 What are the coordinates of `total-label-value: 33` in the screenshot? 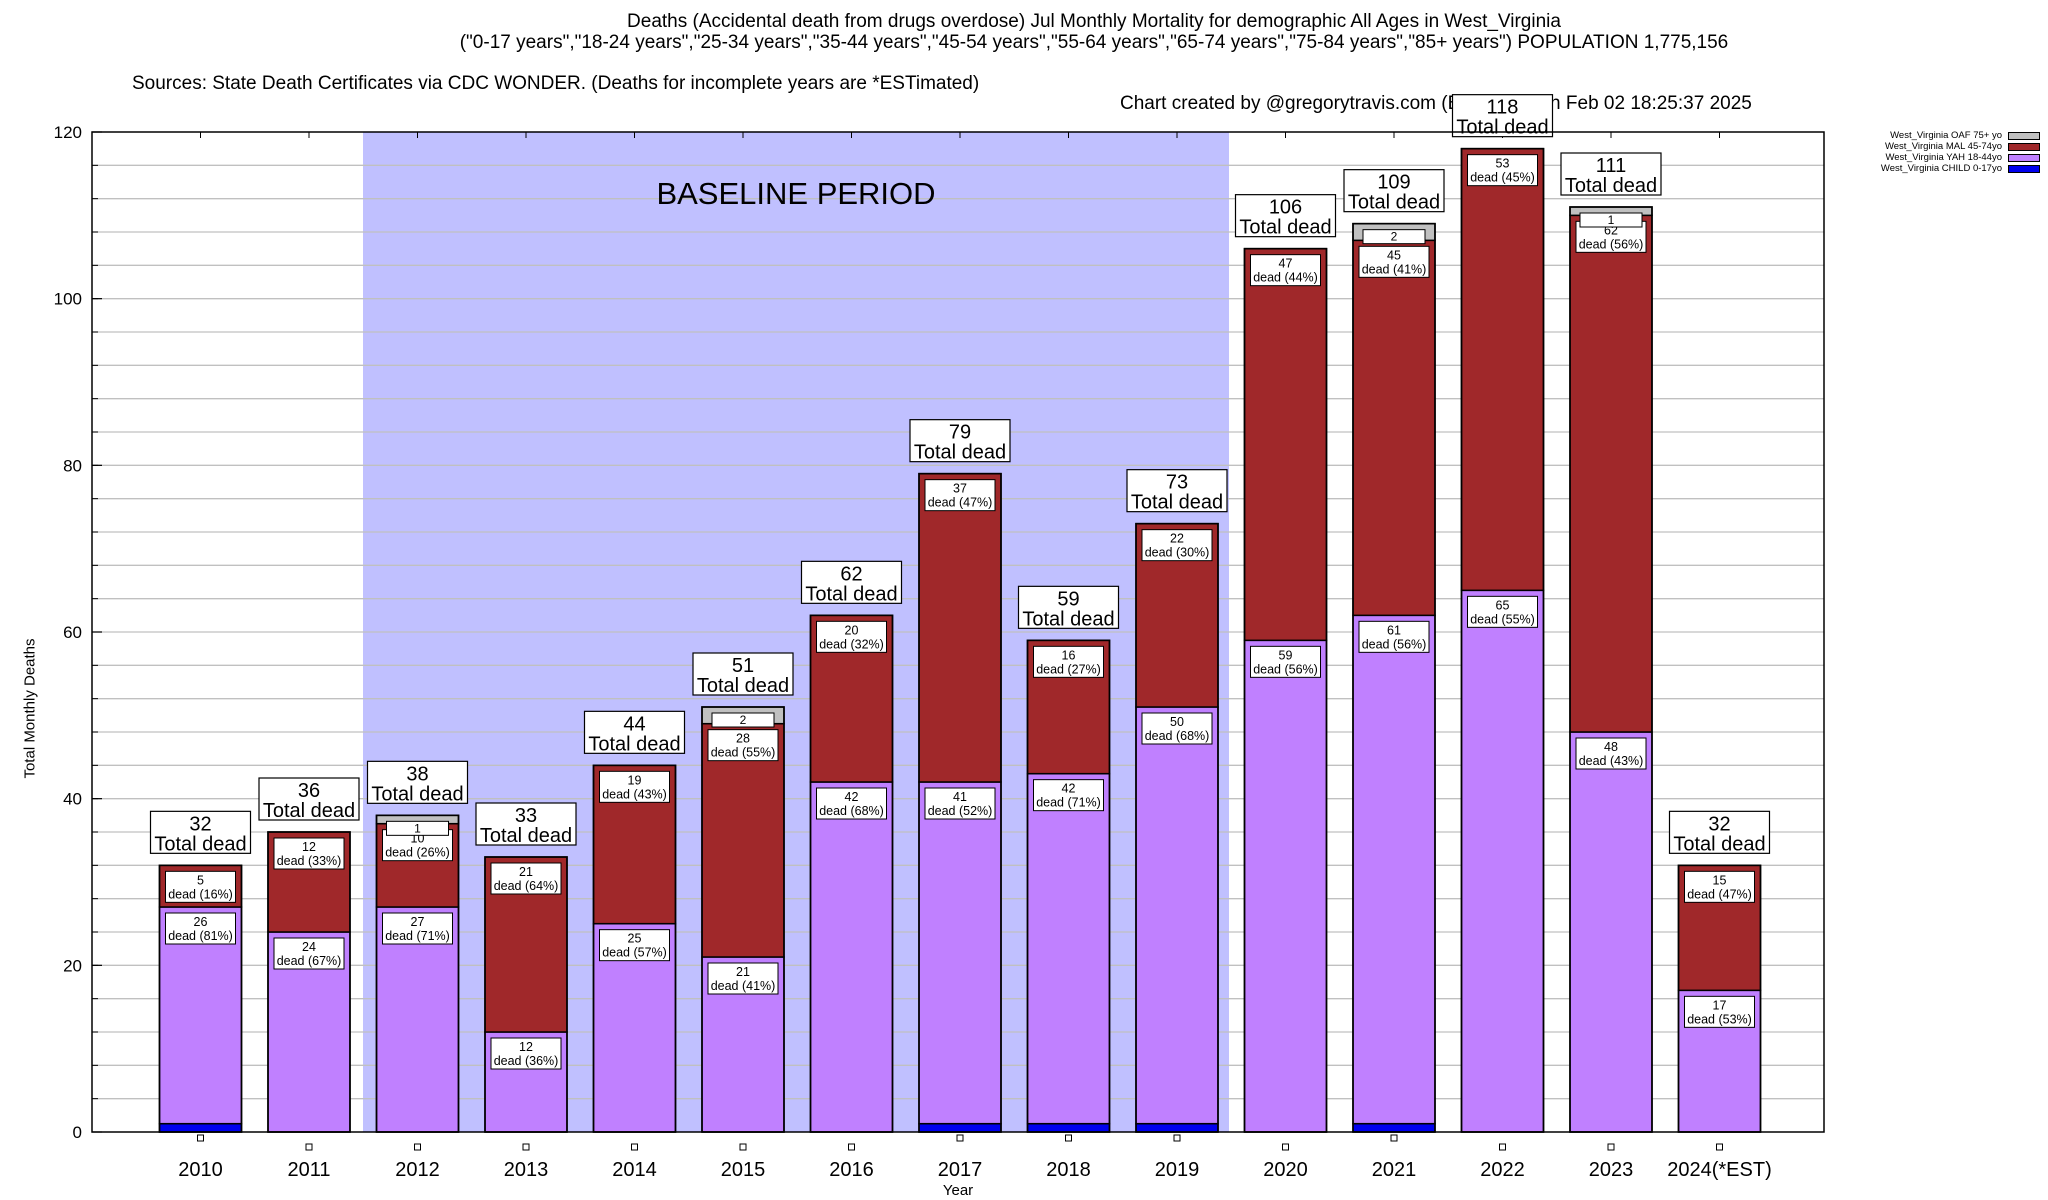 It's located at (526, 816).